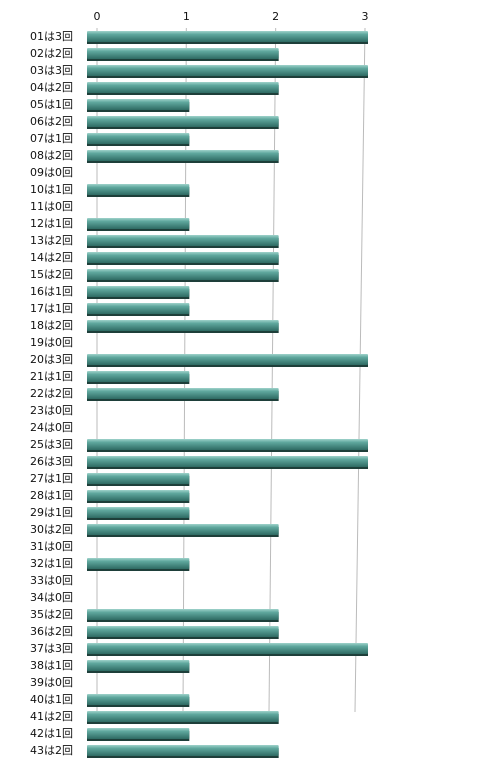 The image size is (502, 775). What do you see at coordinates (51, 87) in the screenshot?
I see `y-tick-label: 04は2回` at bounding box center [51, 87].